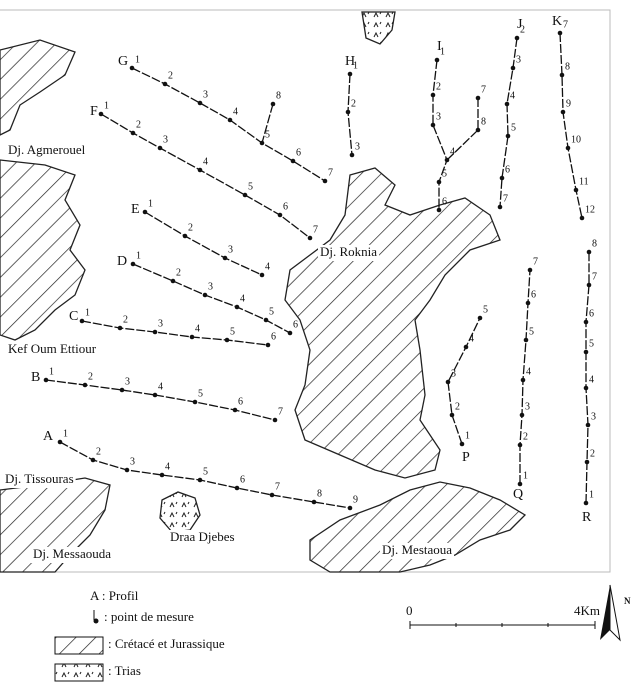 The image size is (640, 696). Describe the element at coordinates (502, 625) in the screenshot. I see `scale-line` at that location.